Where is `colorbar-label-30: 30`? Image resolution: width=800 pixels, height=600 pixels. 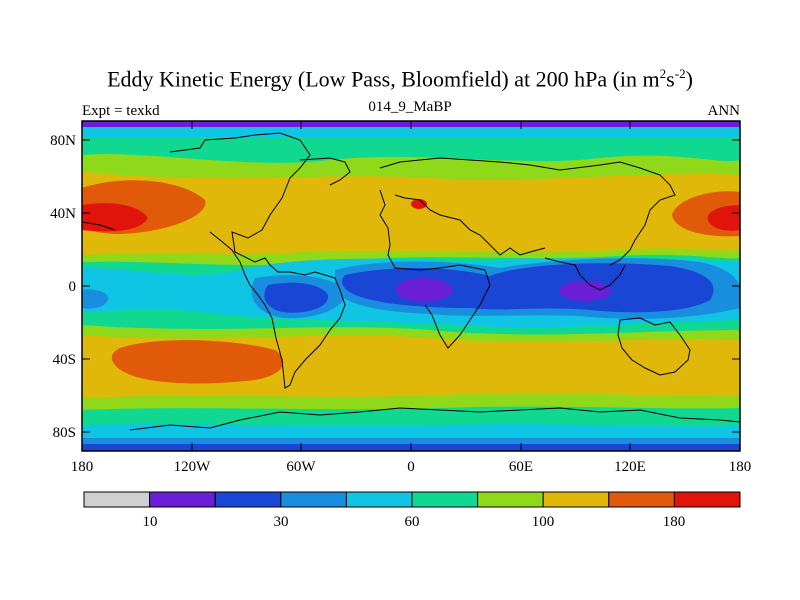
colorbar-label-30: 30 is located at coordinates (281, 522).